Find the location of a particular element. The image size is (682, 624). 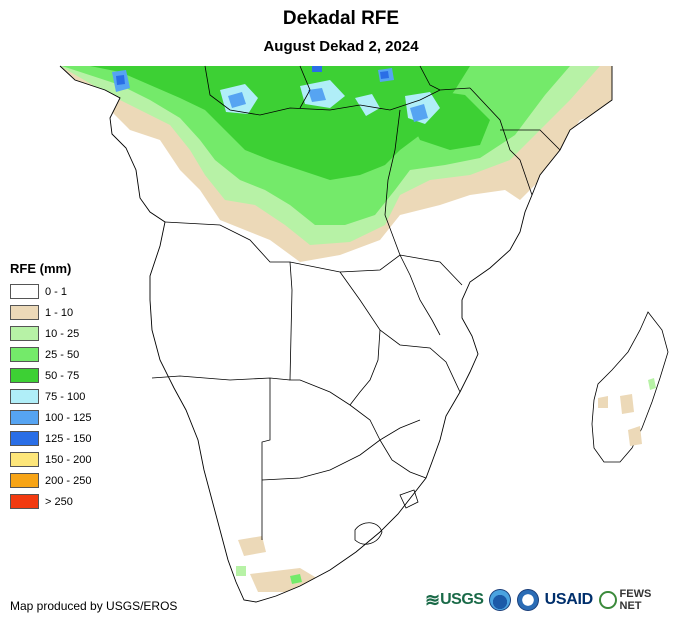

fews-net-logo: FEWS NET is located at coordinates (636, 600).